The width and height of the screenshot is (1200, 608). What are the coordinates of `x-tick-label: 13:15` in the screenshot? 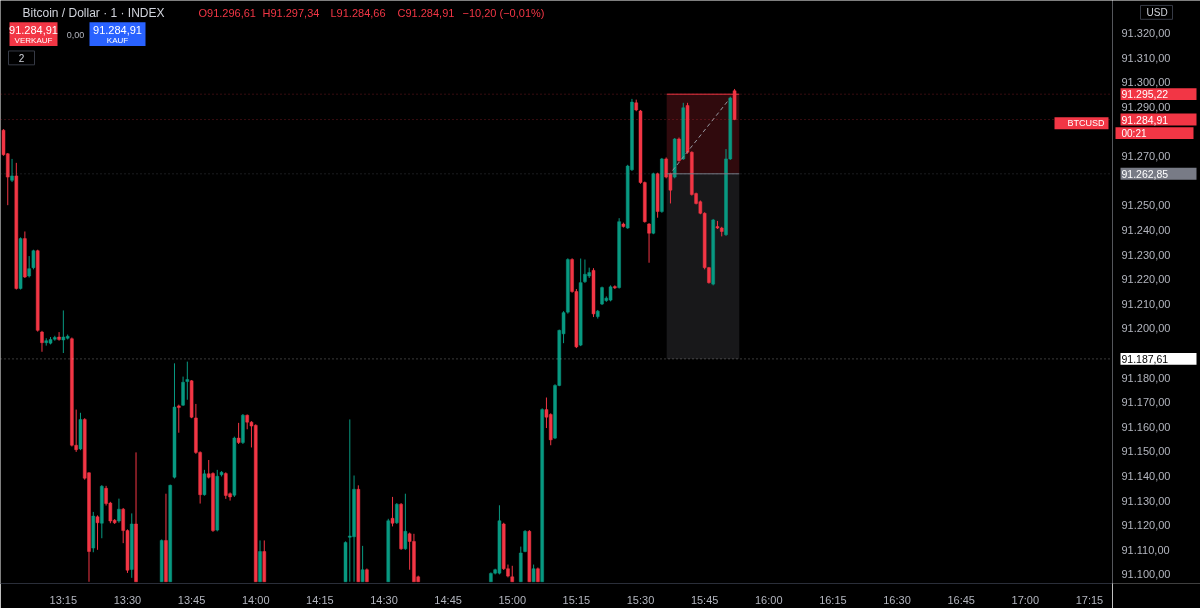 It's located at (63, 599).